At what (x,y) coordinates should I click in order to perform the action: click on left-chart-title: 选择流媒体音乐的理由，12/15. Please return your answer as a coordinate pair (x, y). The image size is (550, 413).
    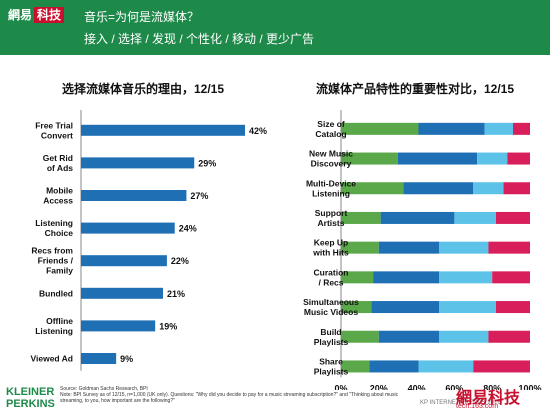
    Looking at the image, I should click on (143, 89).